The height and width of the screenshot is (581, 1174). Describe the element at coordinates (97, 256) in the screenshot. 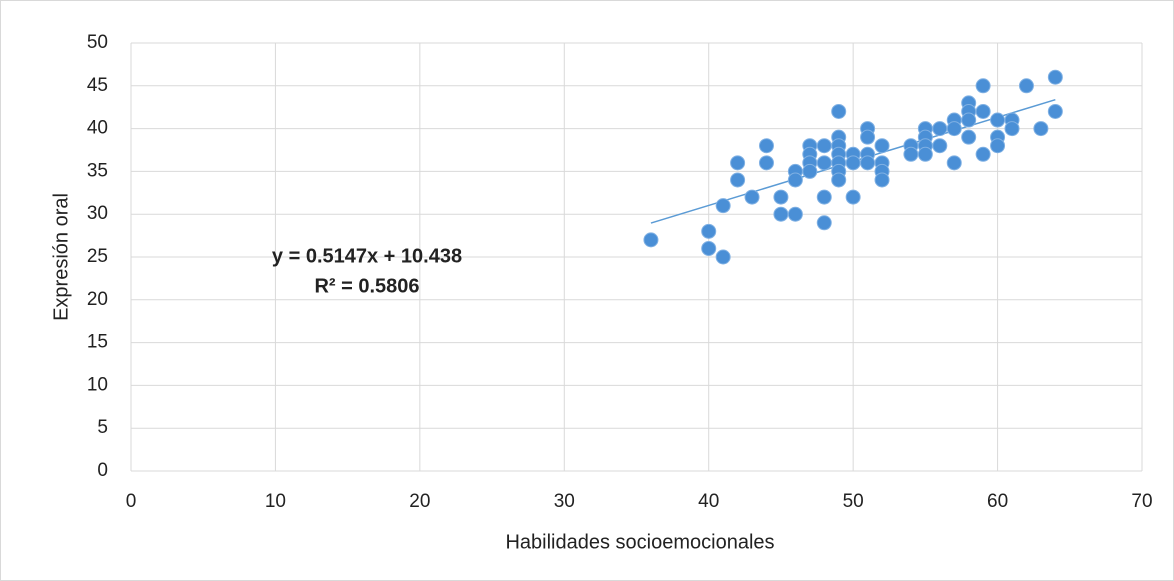

I see `y-tick-label: 25` at that location.